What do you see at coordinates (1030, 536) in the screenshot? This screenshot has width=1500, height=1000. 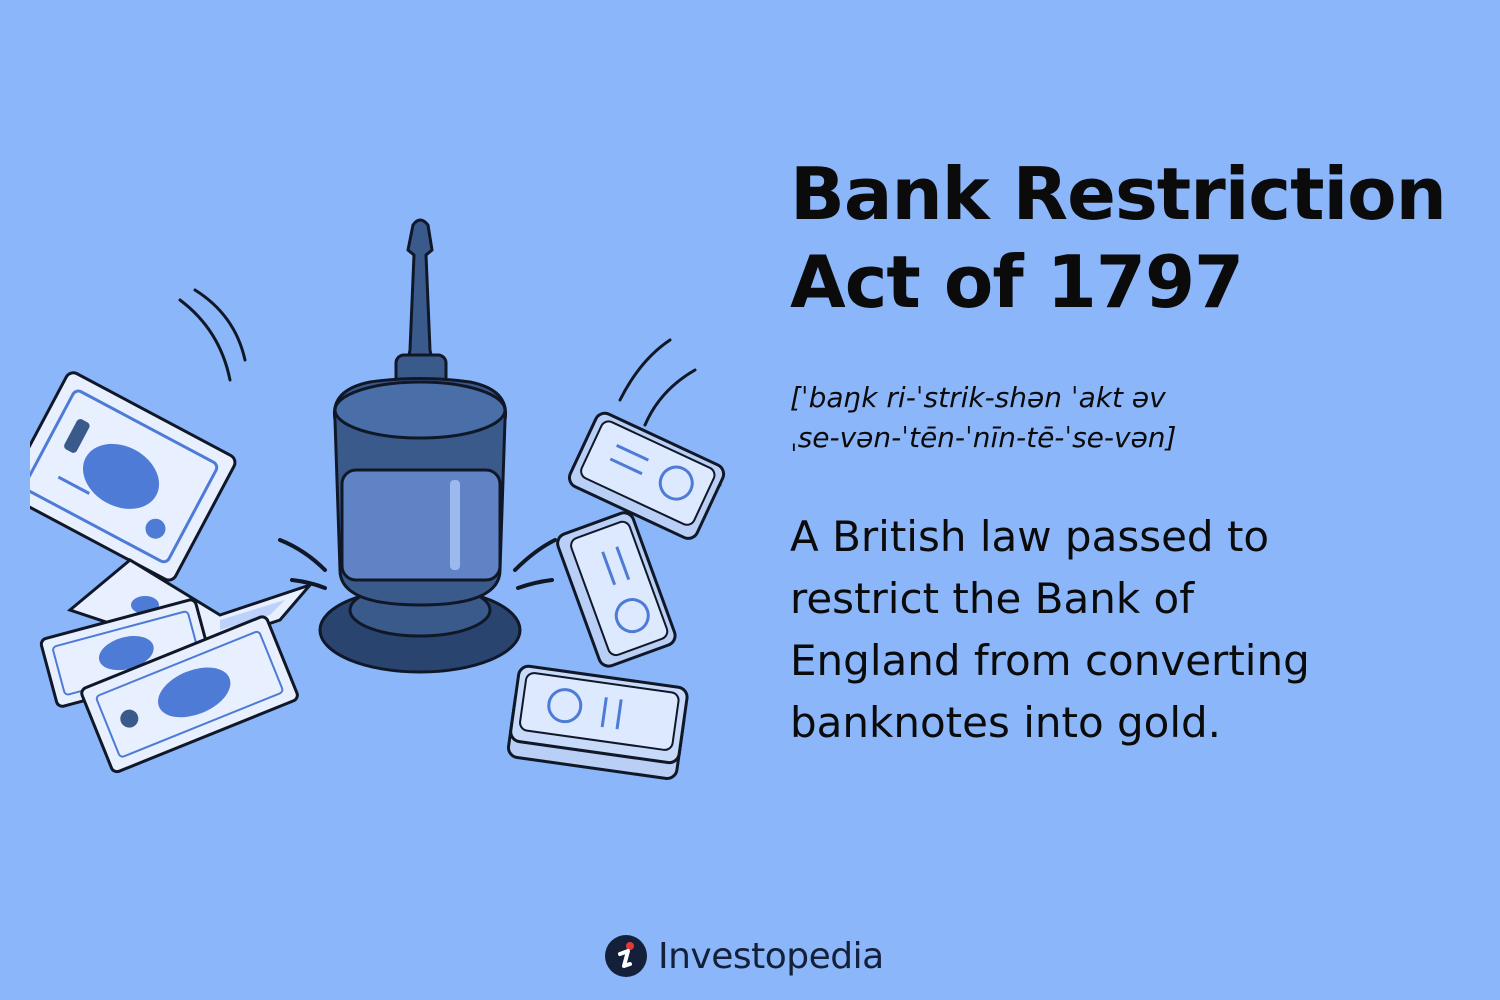 I see `definition-line-1: A British law passed to` at bounding box center [1030, 536].